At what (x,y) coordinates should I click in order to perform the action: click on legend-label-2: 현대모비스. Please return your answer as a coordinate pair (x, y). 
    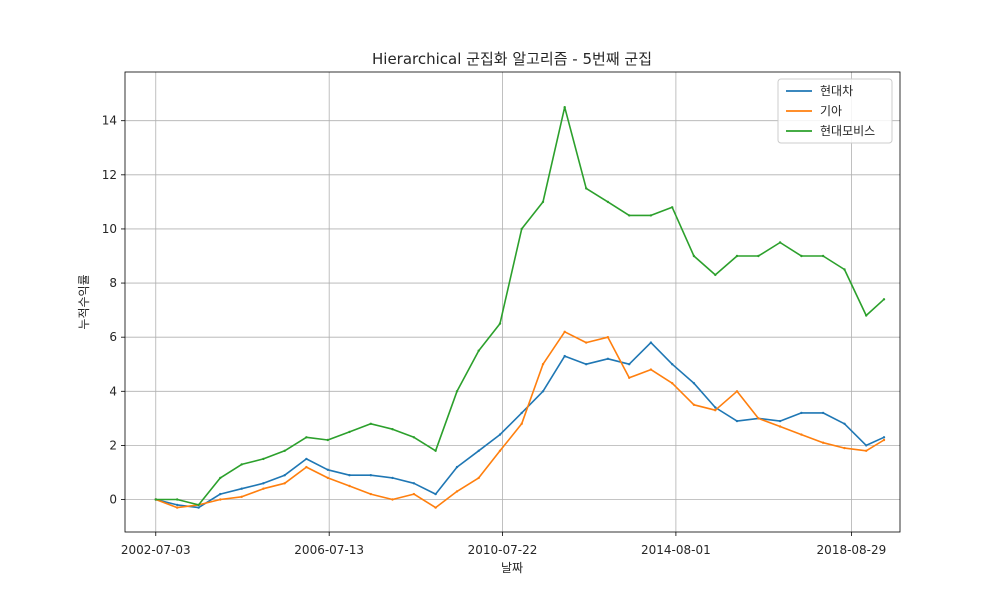
    Looking at the image, I should click on (847, 131).